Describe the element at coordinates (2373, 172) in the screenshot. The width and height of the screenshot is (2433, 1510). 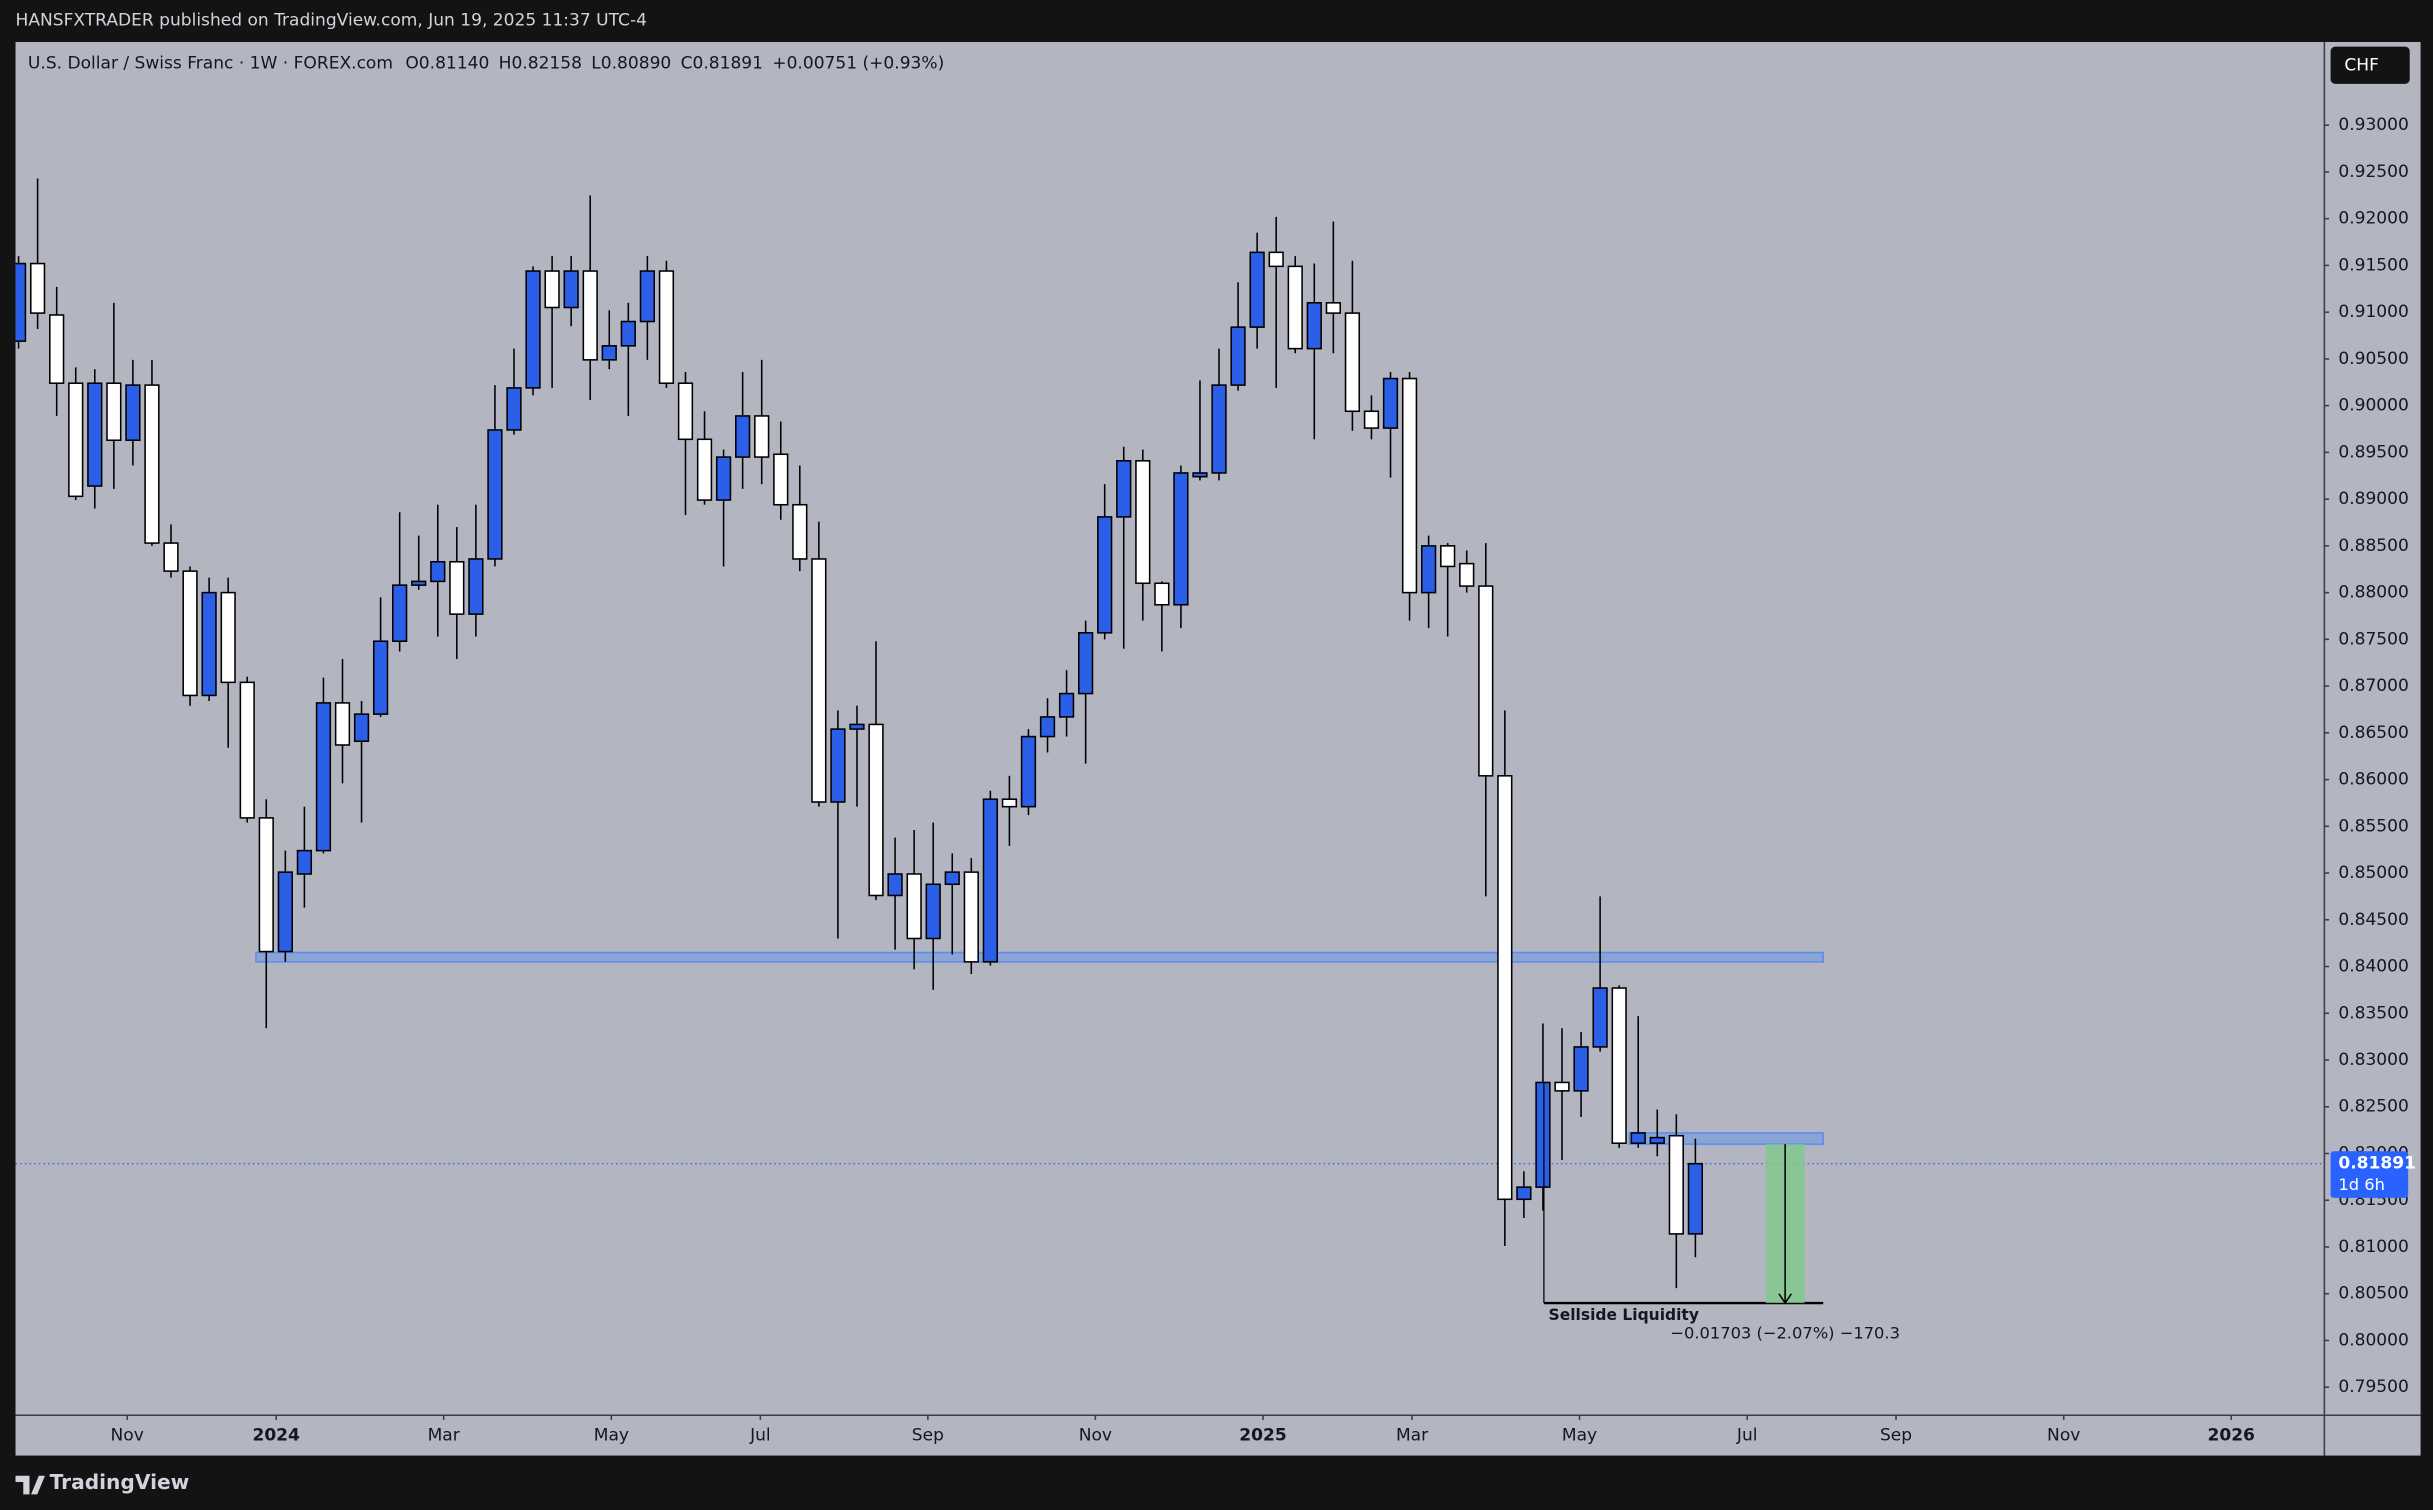
I see `y-tick-label: 0.92500` at that location.